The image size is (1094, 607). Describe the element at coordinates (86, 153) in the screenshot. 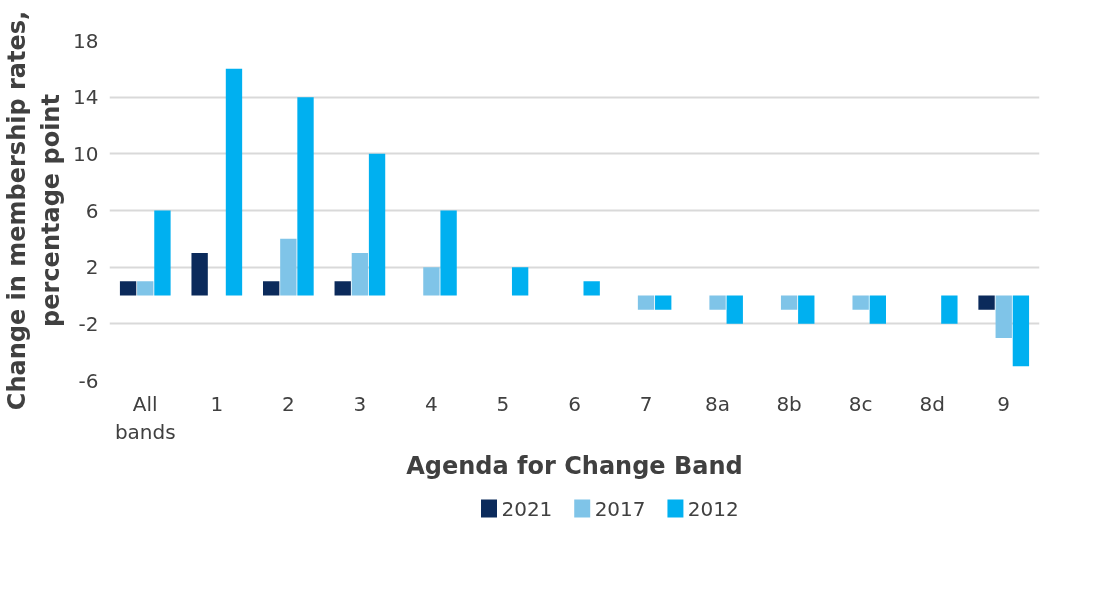

I see `y-tick-label: 10` at that location.